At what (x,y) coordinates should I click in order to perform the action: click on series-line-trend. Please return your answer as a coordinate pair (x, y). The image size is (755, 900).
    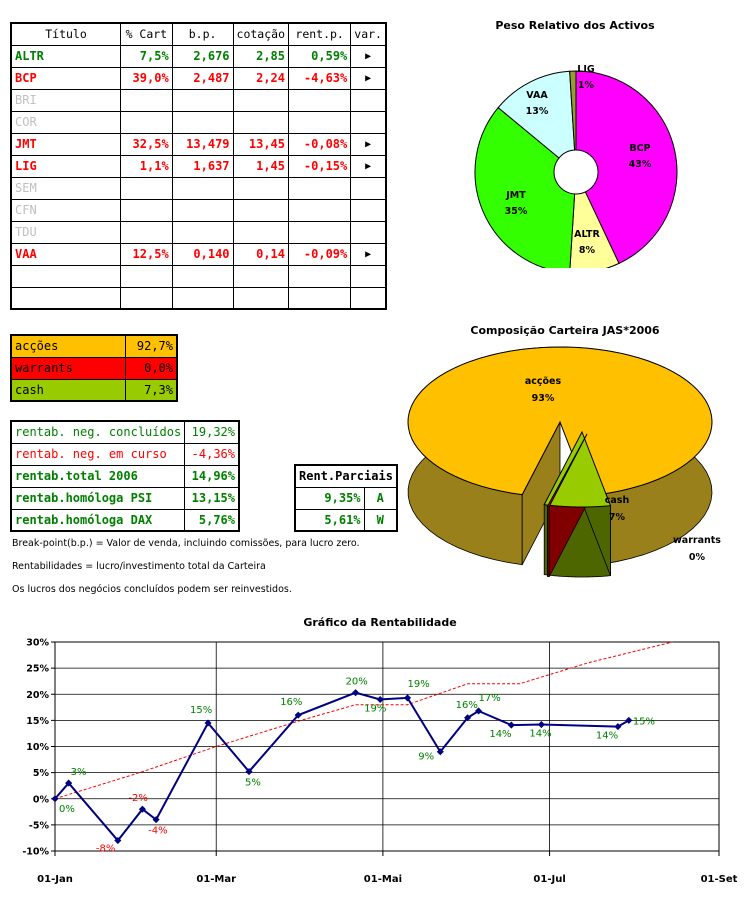
    Looking at the image, I should click on (363, 720).